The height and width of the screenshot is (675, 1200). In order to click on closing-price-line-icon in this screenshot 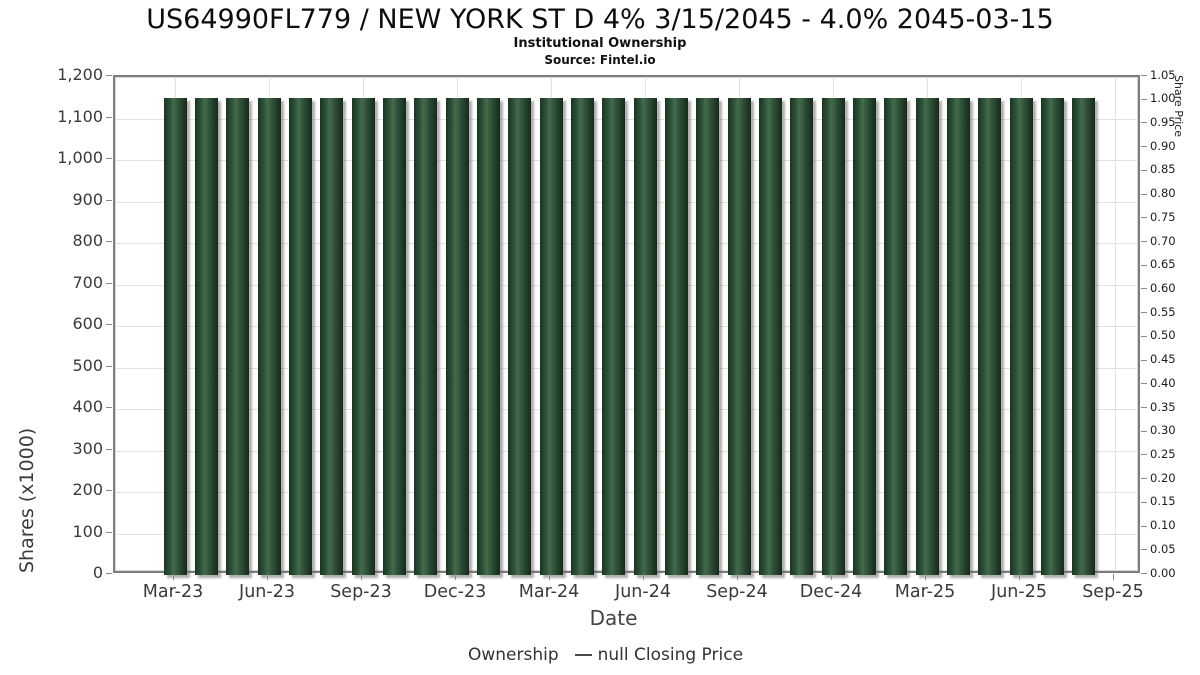, I will do `click(583, 655)`.